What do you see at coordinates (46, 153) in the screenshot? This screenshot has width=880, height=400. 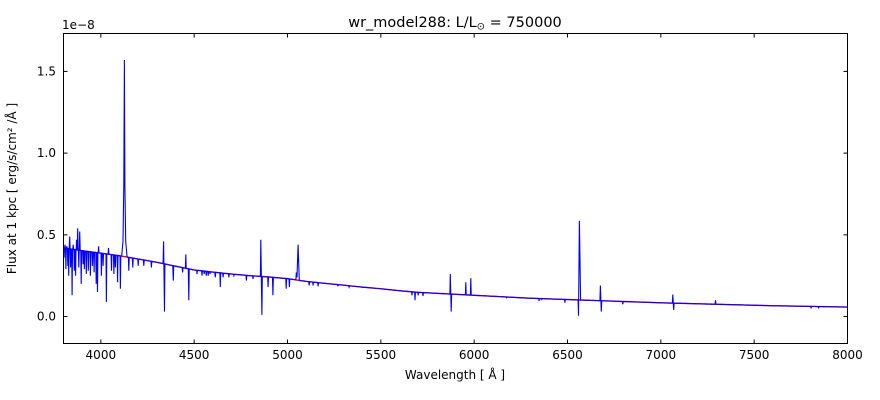 I see `y-tick-label: 1.0` at bounding box center [46, 153].